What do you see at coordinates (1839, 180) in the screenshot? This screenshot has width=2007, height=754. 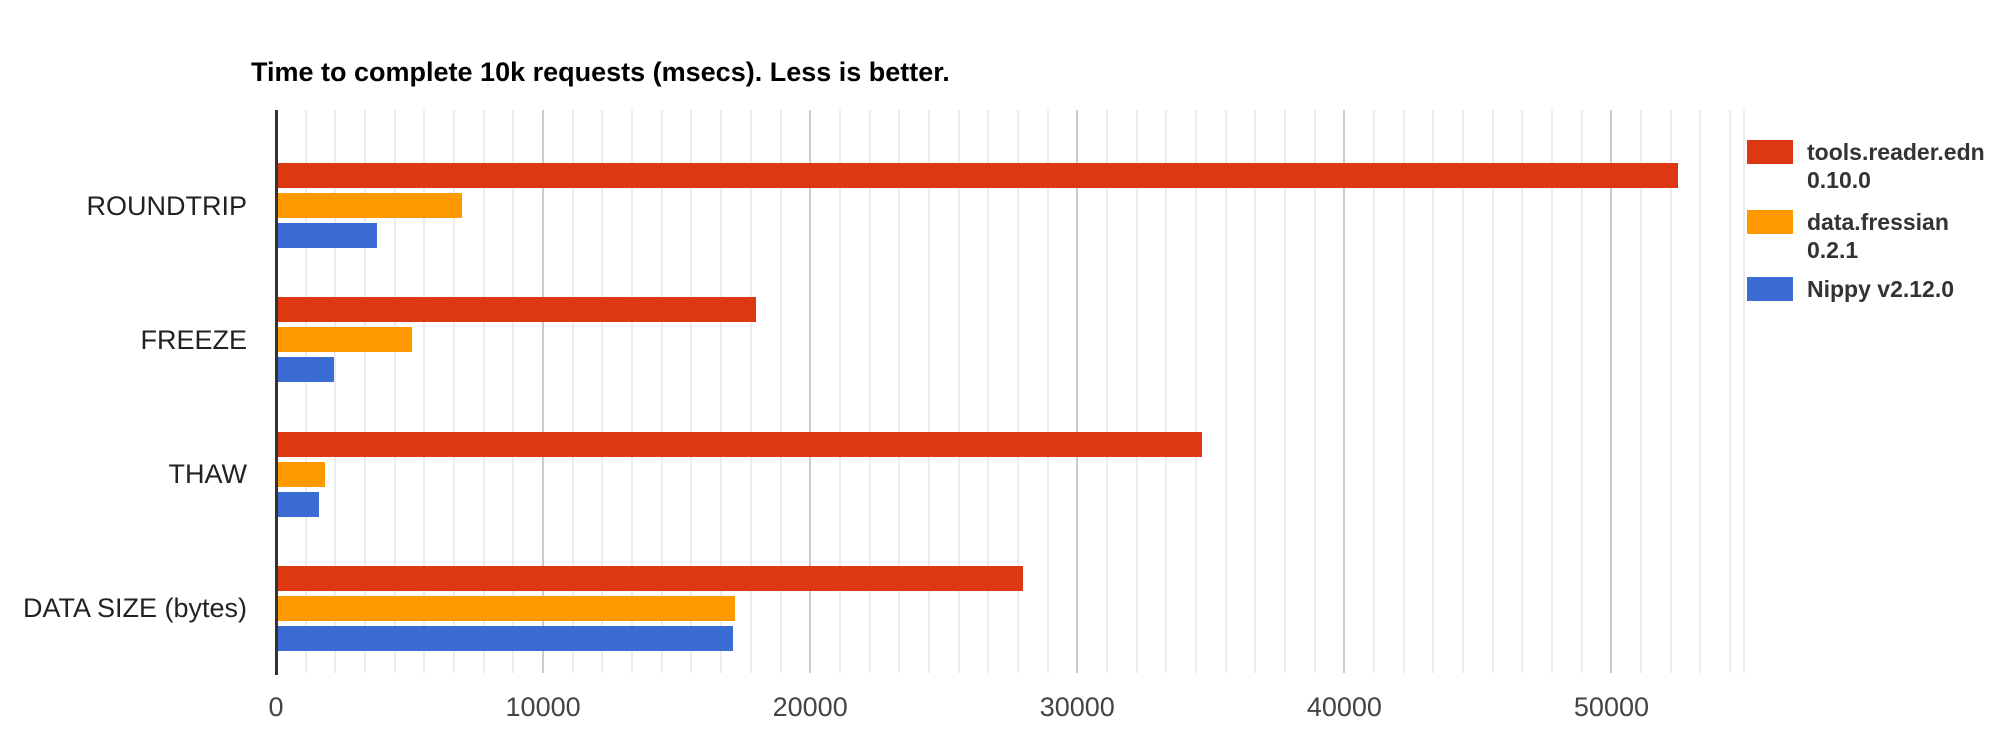 I see `legend-label-line: 0.10.0` at bounding box center [1839, 180].